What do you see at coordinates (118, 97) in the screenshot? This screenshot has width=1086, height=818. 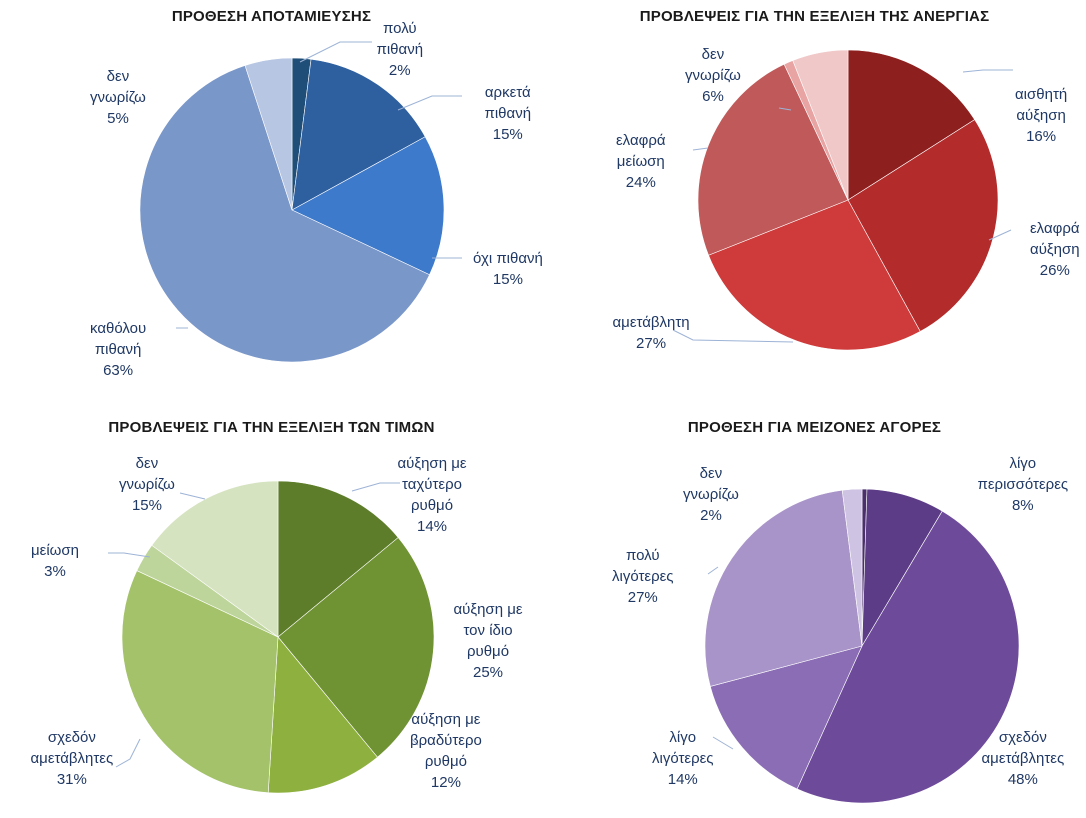 I see `slice-data-label: δεν γνωρίζω 5%` at bounding box center [118, 97].